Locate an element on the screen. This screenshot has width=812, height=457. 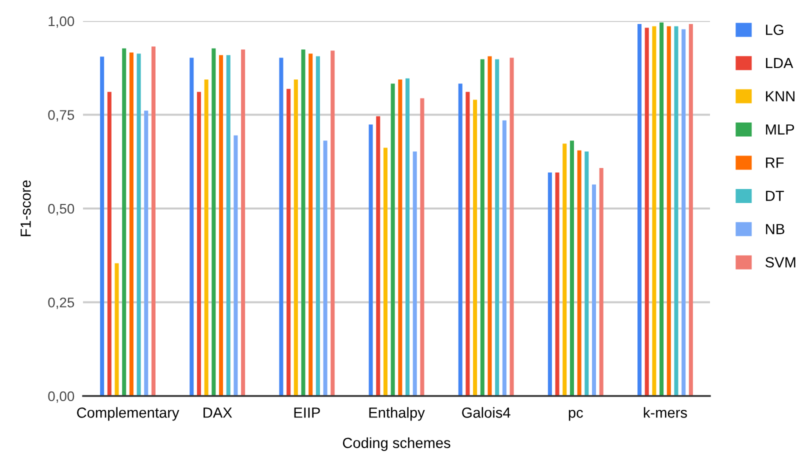
y-tick-label: 1,00 is located at coordinates (61, 22).